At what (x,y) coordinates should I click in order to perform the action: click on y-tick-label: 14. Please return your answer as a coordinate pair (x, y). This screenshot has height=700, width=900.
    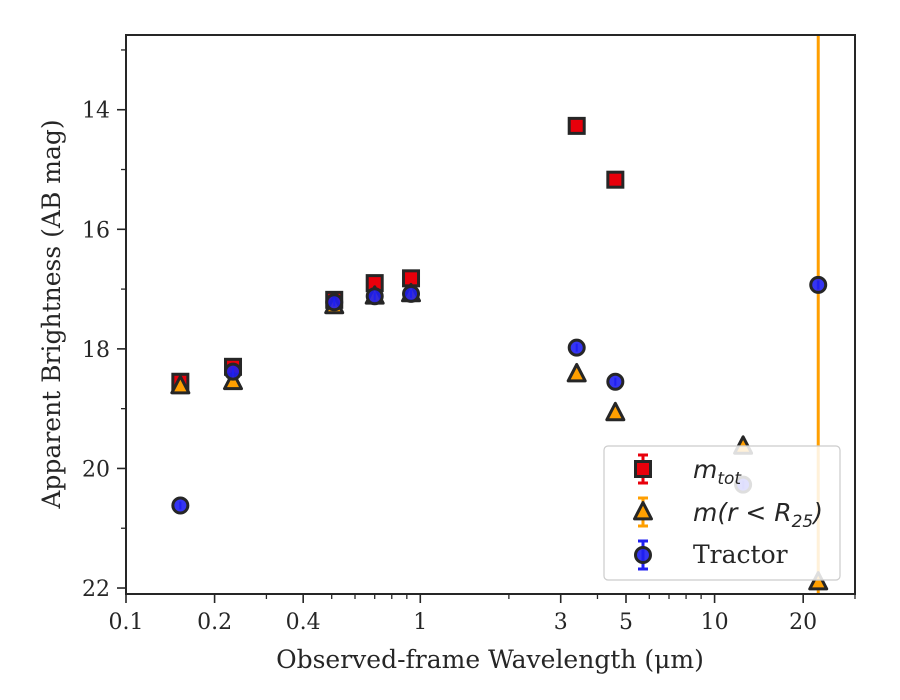
    Looking at the image, I should click on (96, 111).